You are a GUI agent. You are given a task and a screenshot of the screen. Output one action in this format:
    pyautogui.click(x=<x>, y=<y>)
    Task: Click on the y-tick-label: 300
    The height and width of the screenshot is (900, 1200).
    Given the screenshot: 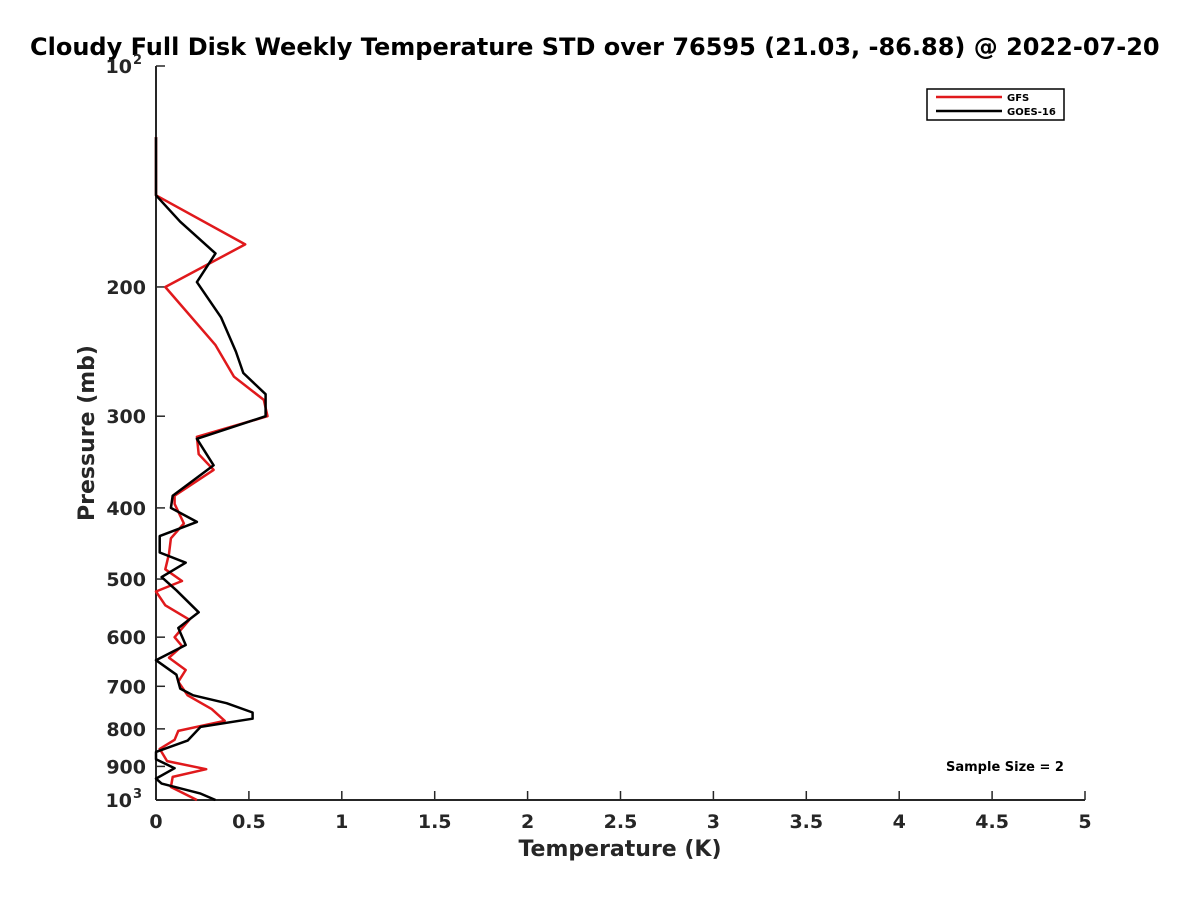 What is the action you would take?
    pyautogui.click(x=126, y=417)
    